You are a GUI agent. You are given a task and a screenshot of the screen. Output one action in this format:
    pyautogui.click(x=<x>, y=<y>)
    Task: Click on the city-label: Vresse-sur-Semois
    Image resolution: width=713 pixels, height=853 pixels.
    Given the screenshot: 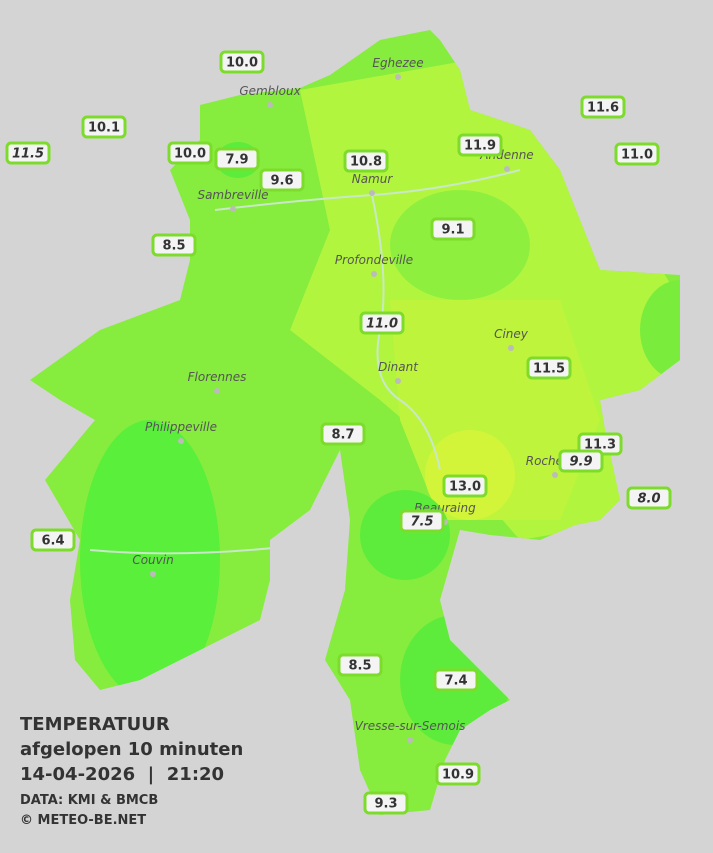 What is the action you would take?
    pyautogui.click(x=410, y=726)
    